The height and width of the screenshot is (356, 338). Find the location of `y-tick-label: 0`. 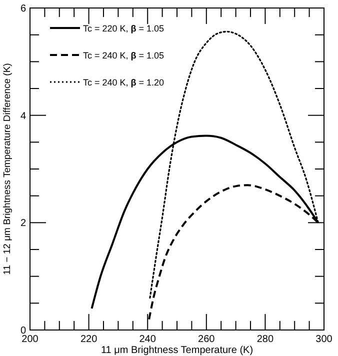

y-tick-label: 0 is located at coordinates (23, 331).